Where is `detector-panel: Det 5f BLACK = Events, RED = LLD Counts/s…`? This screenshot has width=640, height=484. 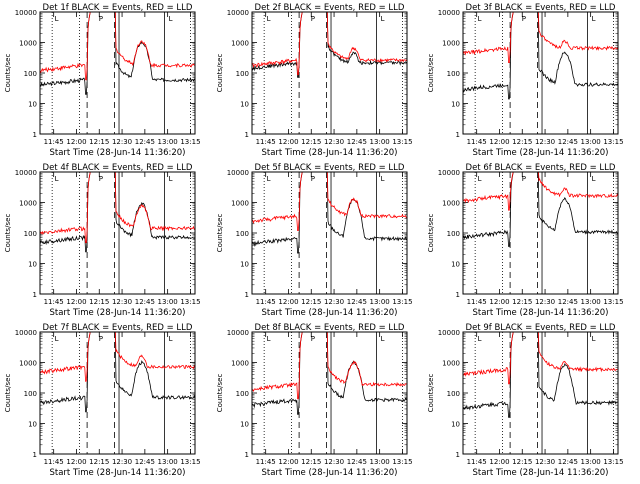 detector-panel: Det 5f BLACK = Events, RED = LLD Counts/s… is located at coordinates (314, 240).